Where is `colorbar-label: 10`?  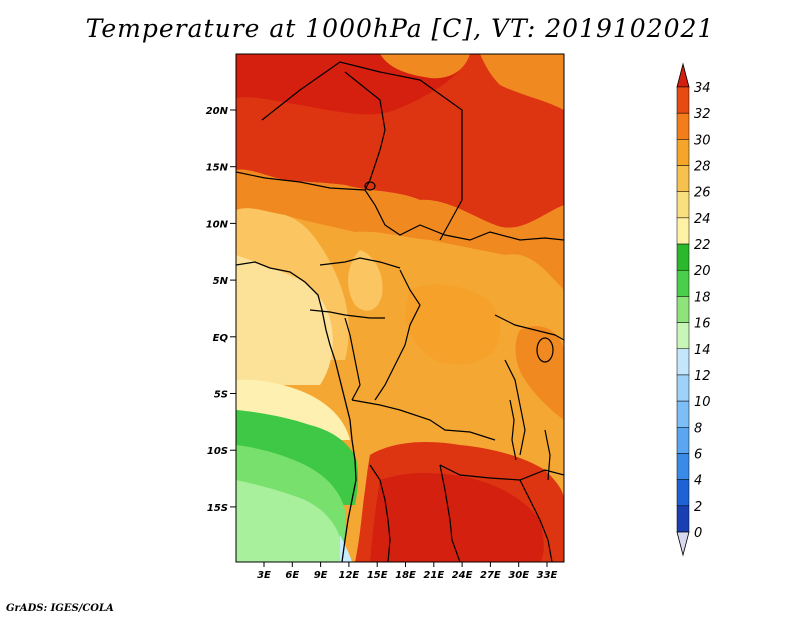
colorbar-label: 10 is located at coordinates (702, 402).